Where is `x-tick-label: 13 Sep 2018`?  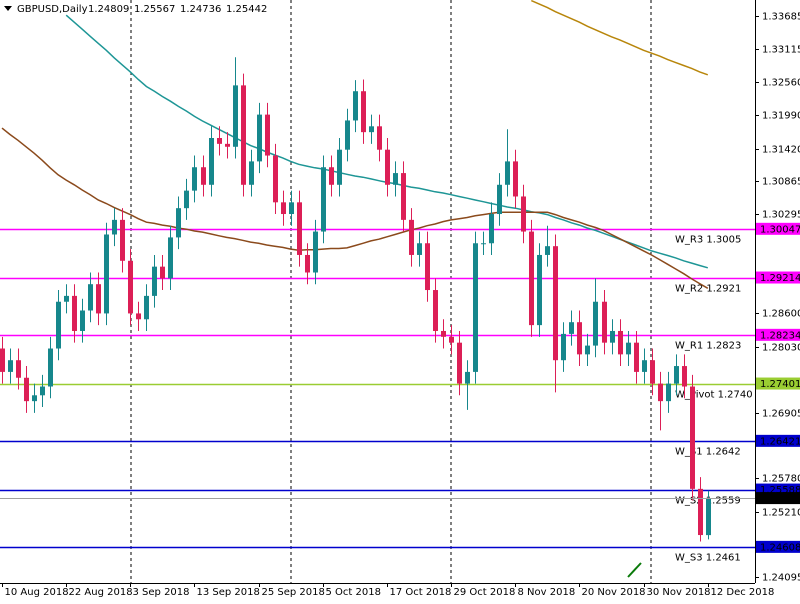 x-tick-label: 13 Sep 2018 is located at coordinates (228, 592).